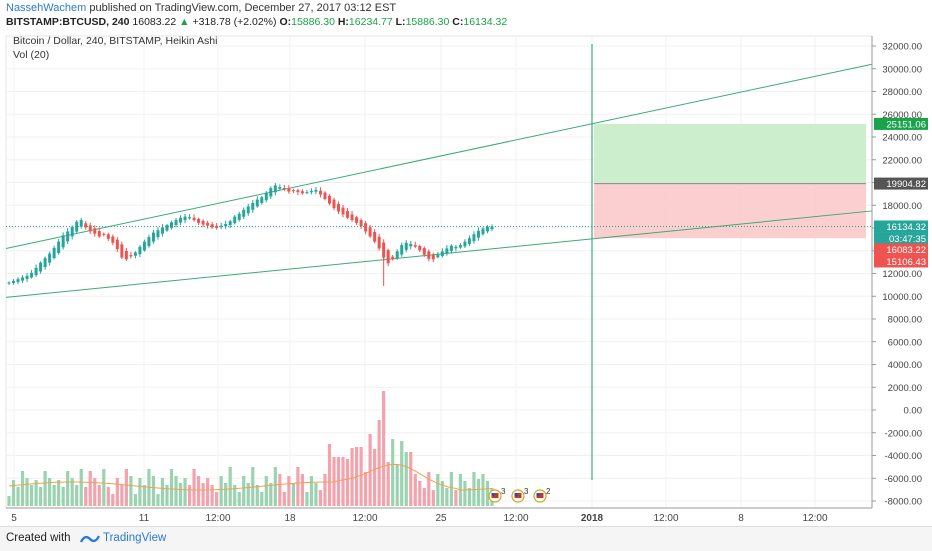 The width and height of the screenshot is (932, 551). I want to click on position-zones, so click(730, 181).